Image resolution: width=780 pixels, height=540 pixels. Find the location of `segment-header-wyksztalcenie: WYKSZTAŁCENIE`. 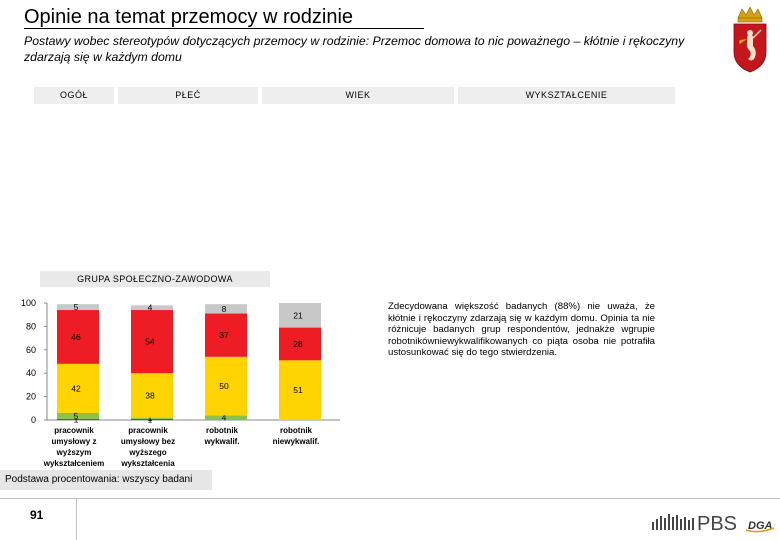

segment-header-wyksztalcenie: WYKSZTAŁCENIE is located at coordinates (566, 95).